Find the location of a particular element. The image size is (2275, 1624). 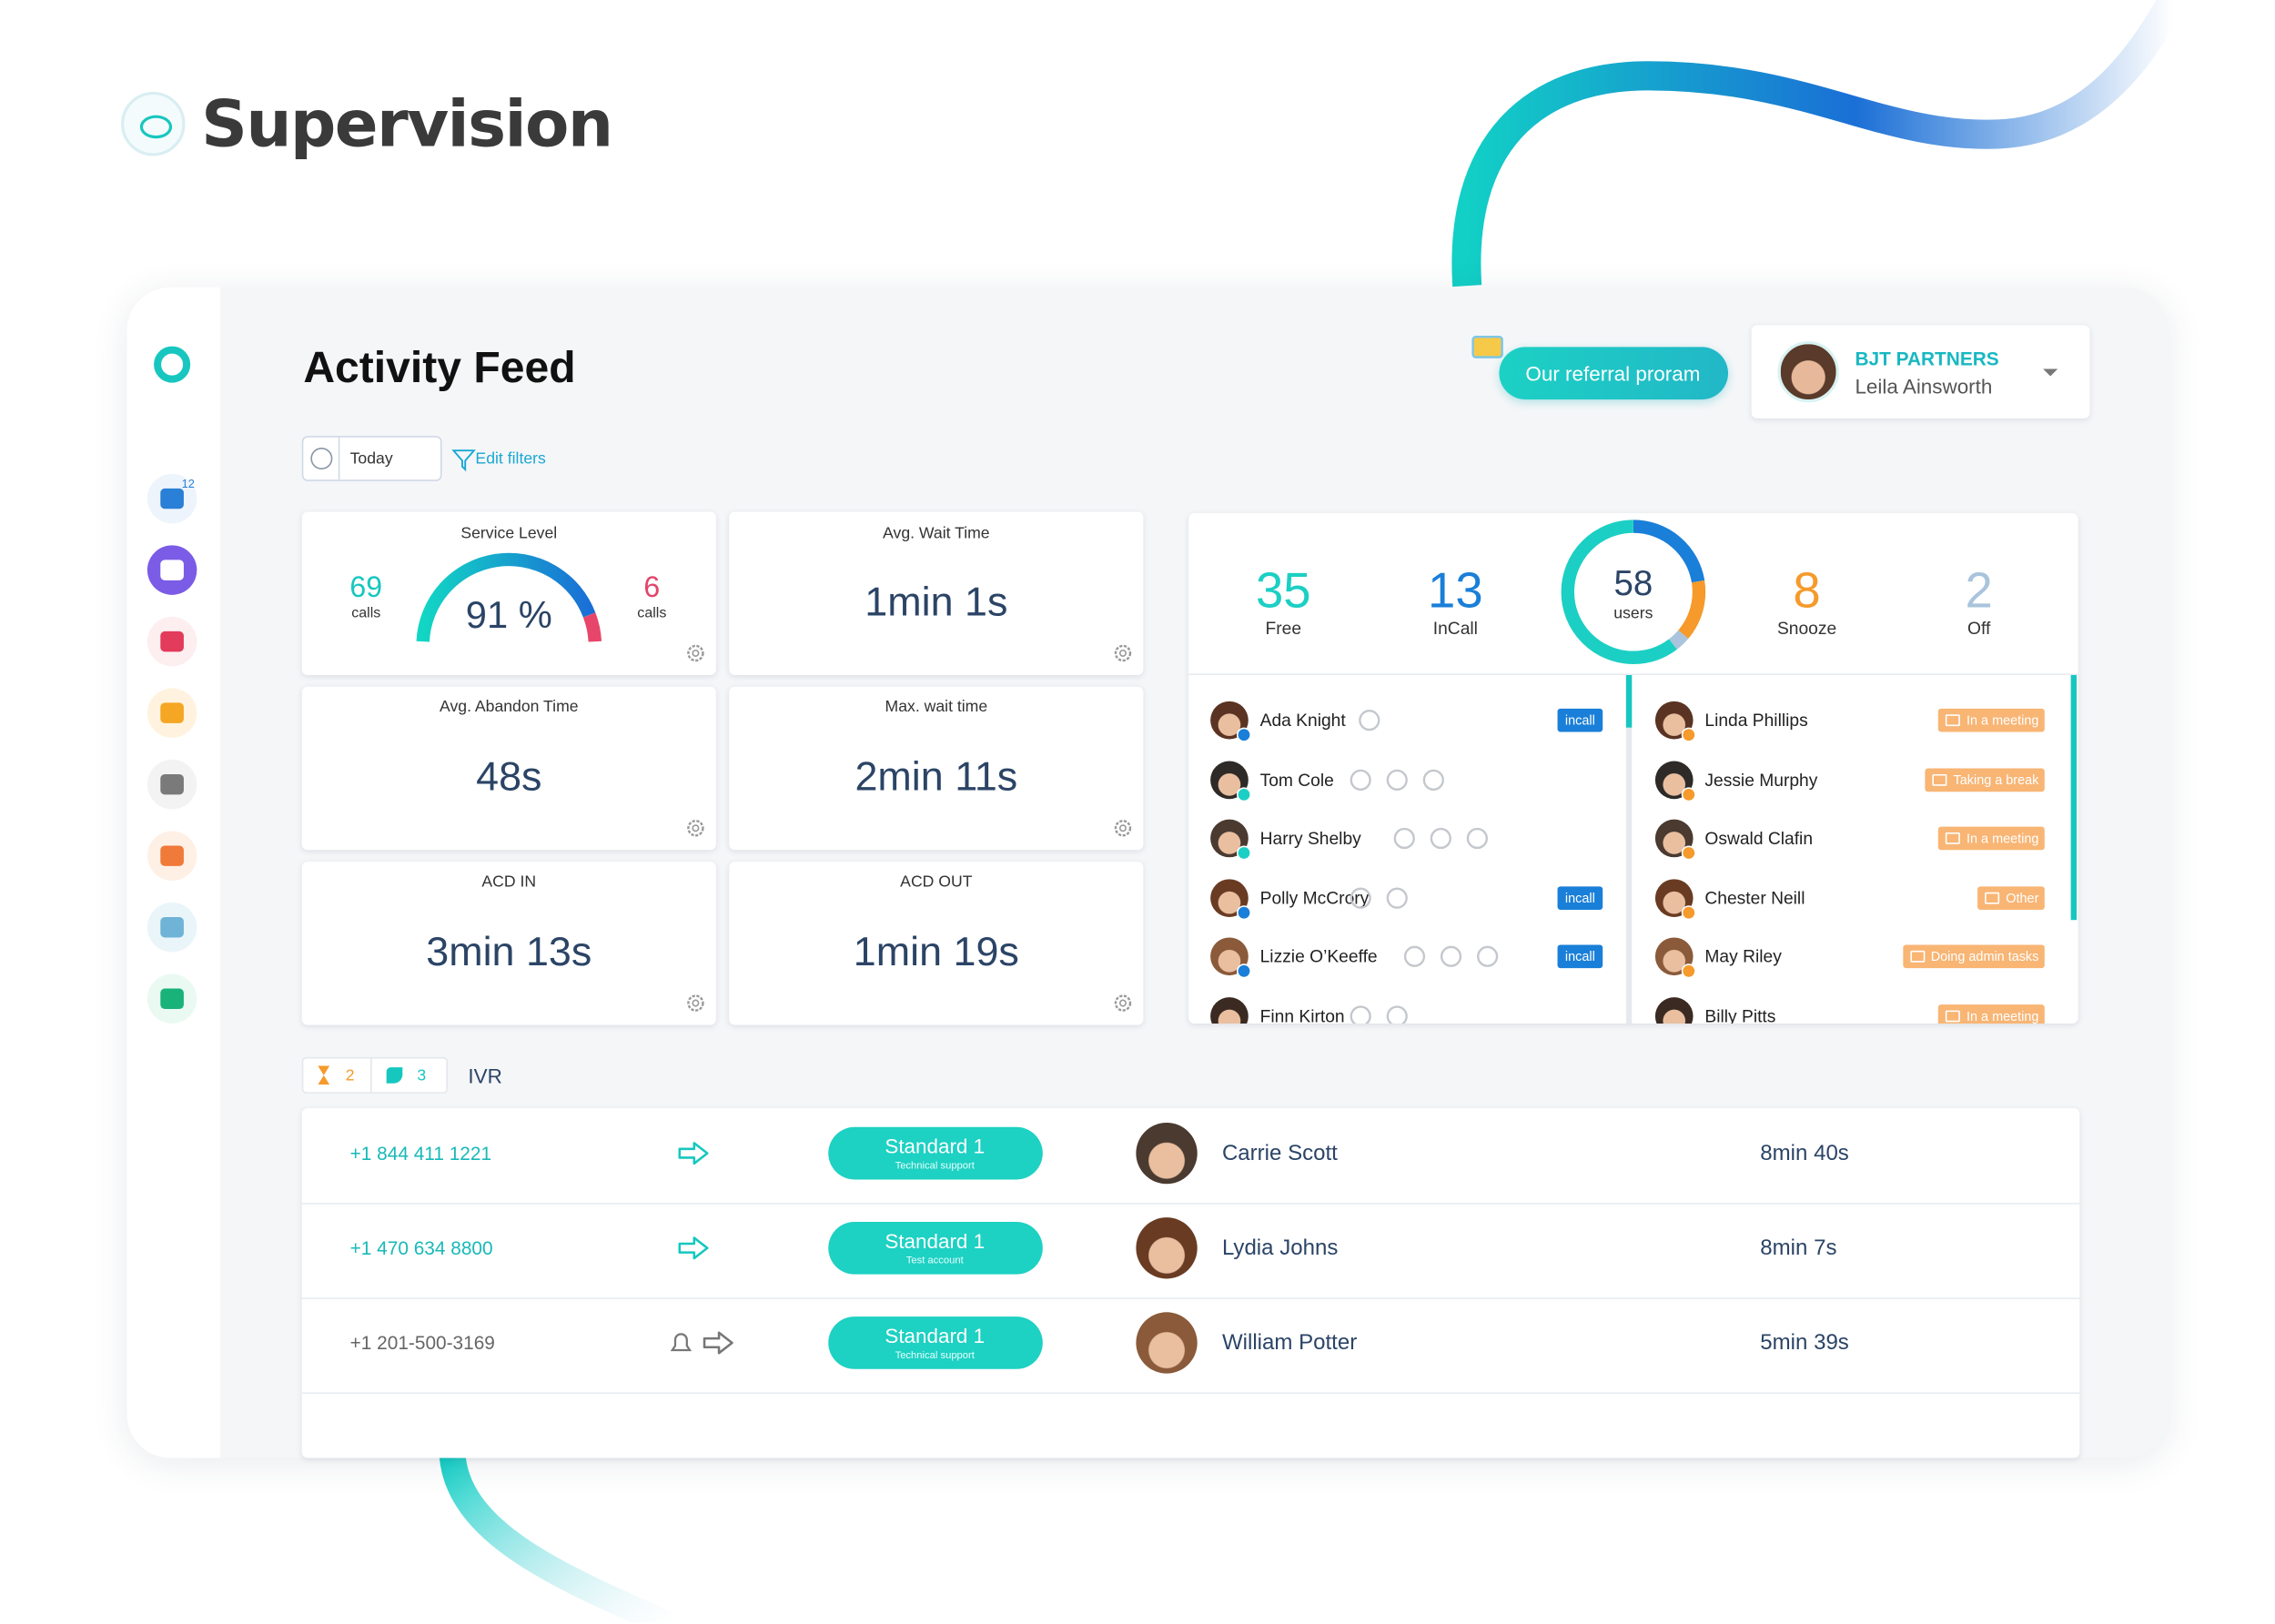

status-badge: In a meeting is located at coordinates (1992, 838).